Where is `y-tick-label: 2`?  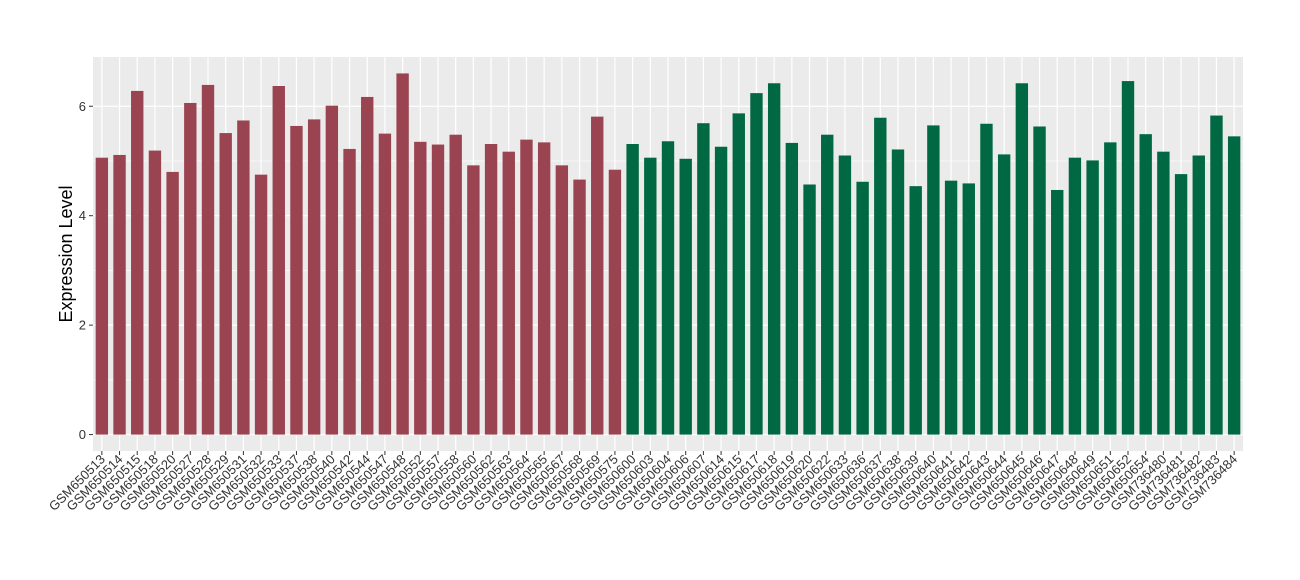 y-tick-label: 2 is located at coordinates (82, 325).